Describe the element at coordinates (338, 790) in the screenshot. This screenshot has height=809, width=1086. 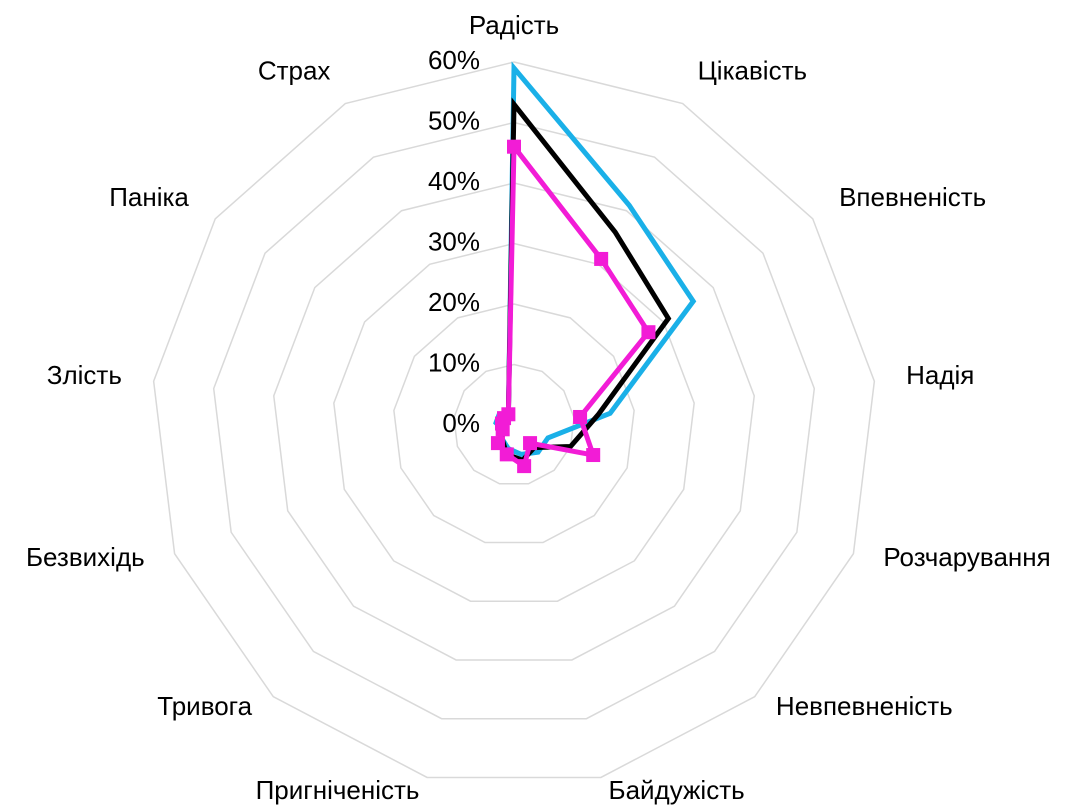
I see `category-label: Пригніченість` at that location.